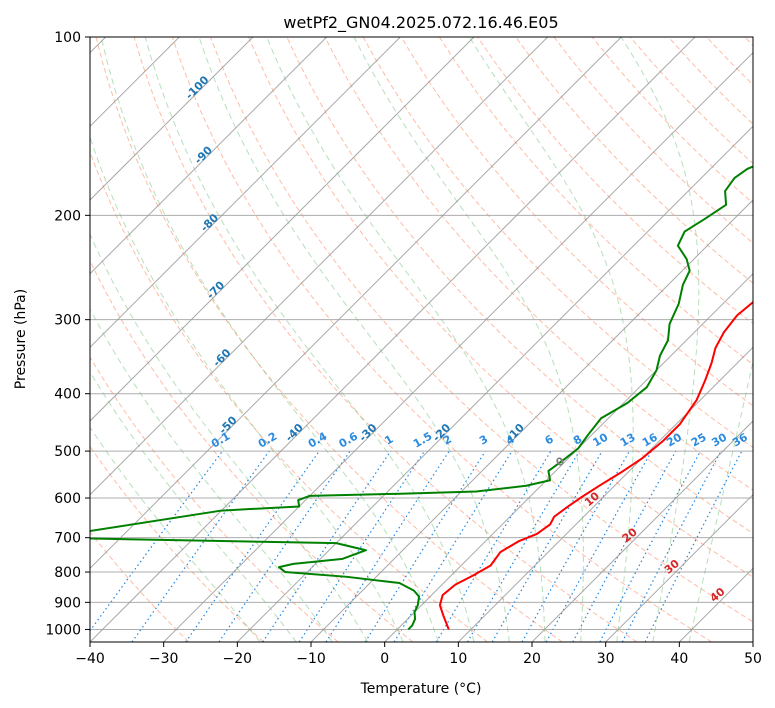 The image size is (775, 708). Describe the element at coordinates (384, 659) in the screenshot. I see `x-tick-label: 0` at that location.